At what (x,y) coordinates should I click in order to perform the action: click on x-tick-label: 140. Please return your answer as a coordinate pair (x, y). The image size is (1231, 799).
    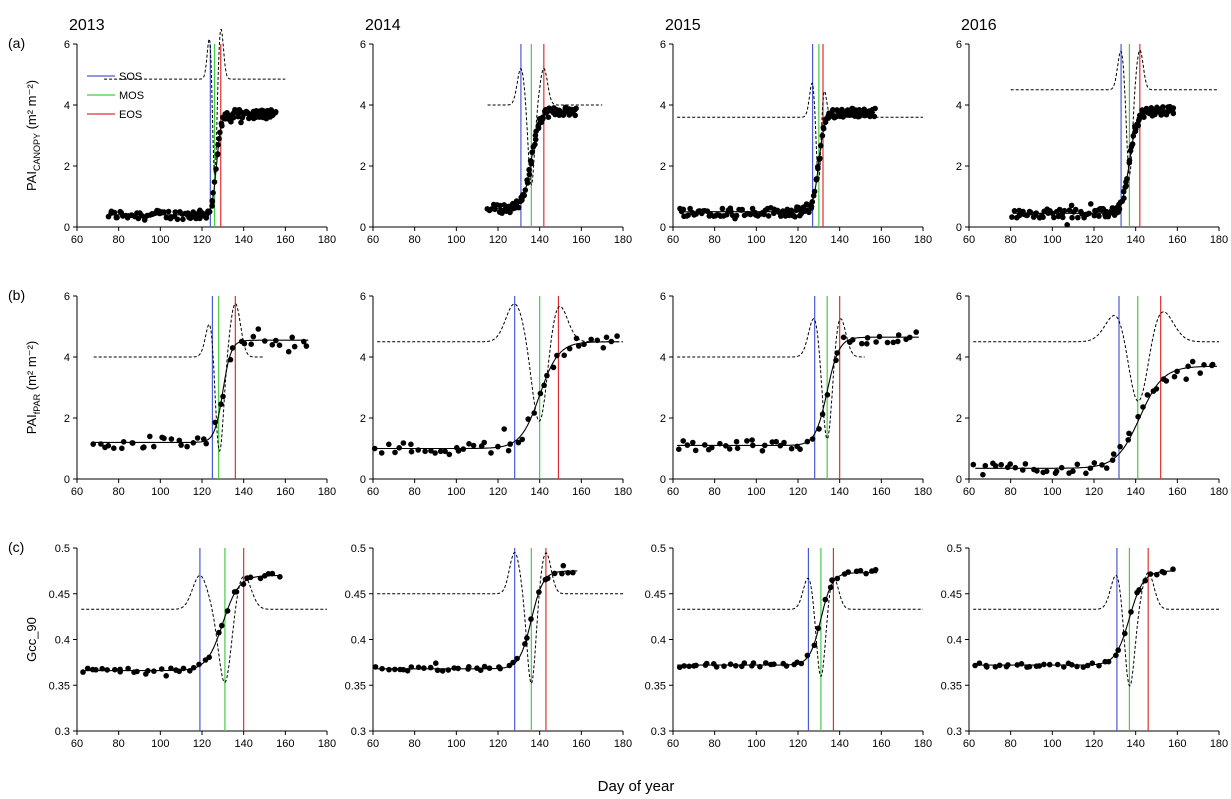
    Looking at the image, I should click on (1135, 240).